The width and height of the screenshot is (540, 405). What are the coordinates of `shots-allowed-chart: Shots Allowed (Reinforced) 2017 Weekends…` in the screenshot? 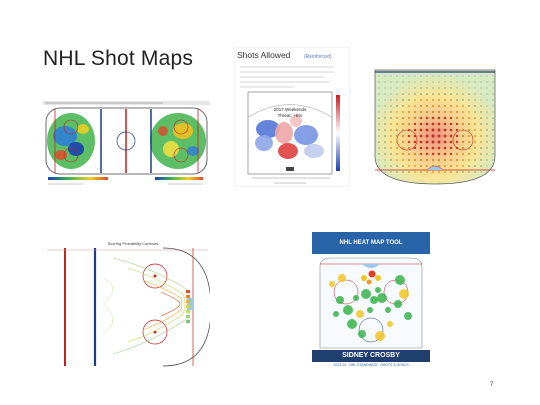 It's located at (292, 117).